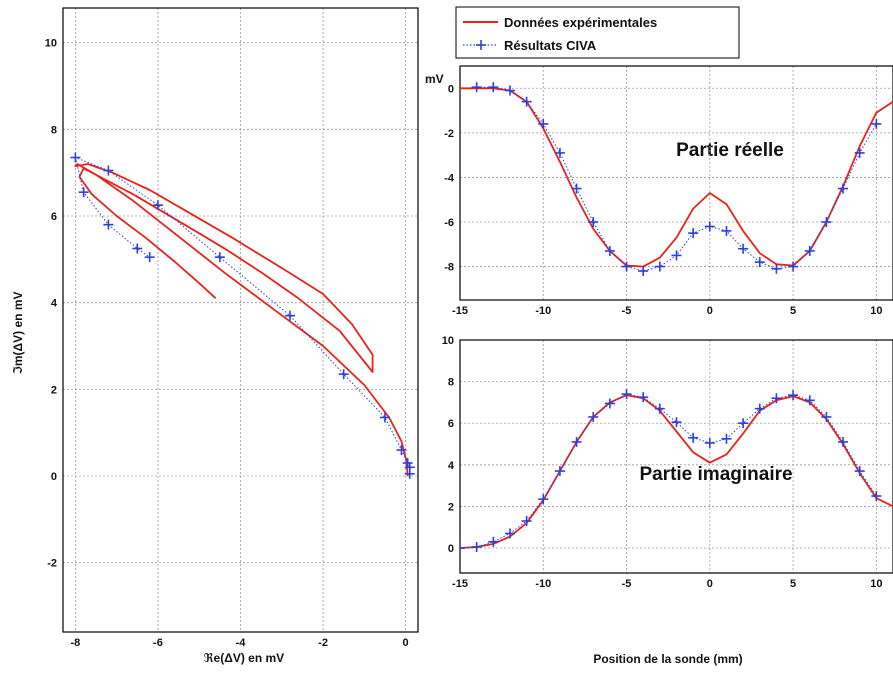  I want to click on real-part-x-tick-label: 0, so click(710, 311).